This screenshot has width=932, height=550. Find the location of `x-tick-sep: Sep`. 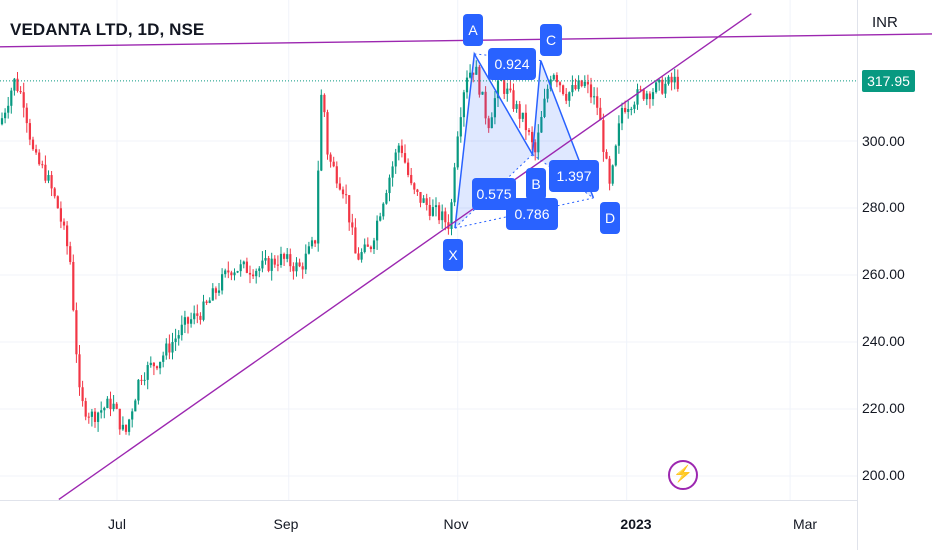

x-tick-sep: Sep is located at coordinates (286, 524).